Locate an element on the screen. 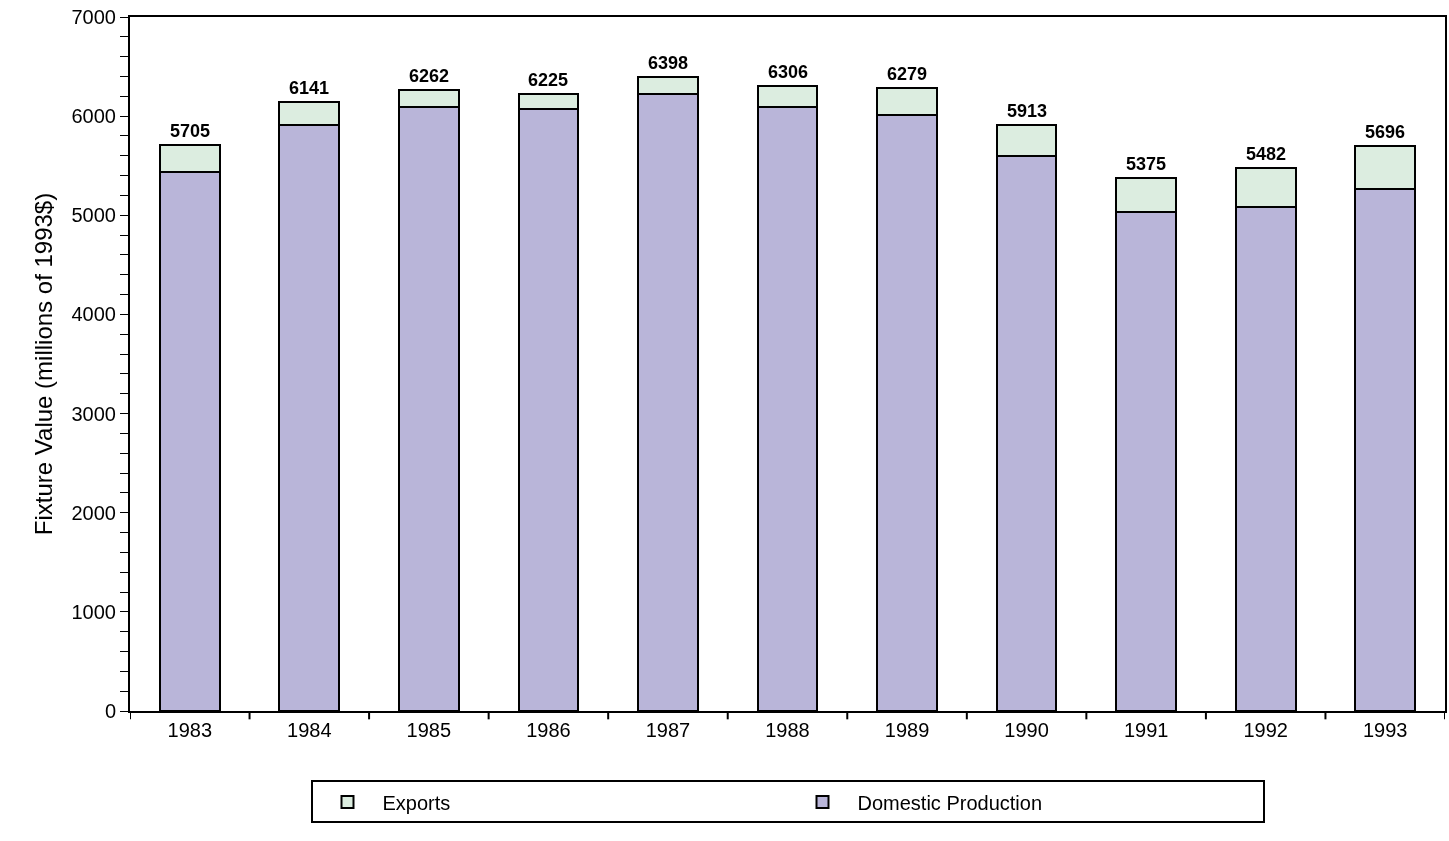 The image size is (1449, 841). total-label: 5696 is located at coordinates (1385, 132).